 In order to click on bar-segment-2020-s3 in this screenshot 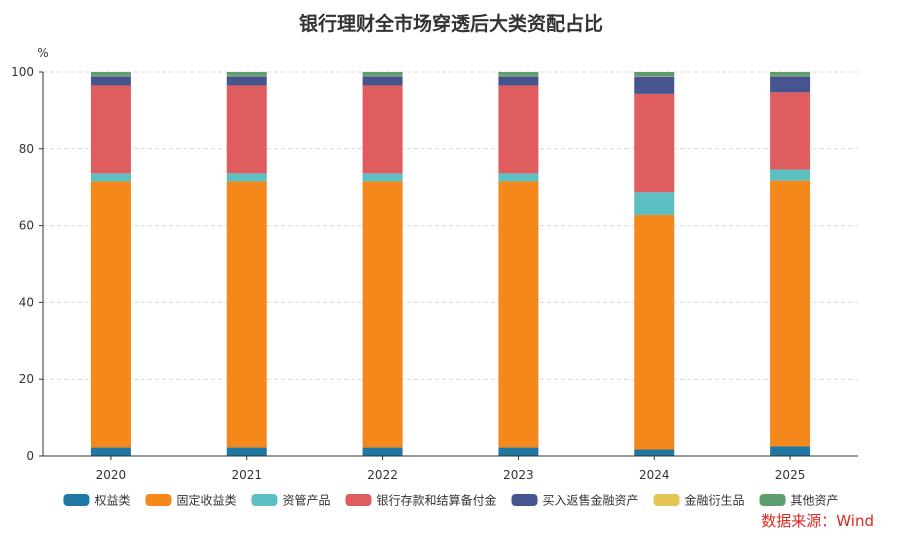, I will do `click(111, 129)`.